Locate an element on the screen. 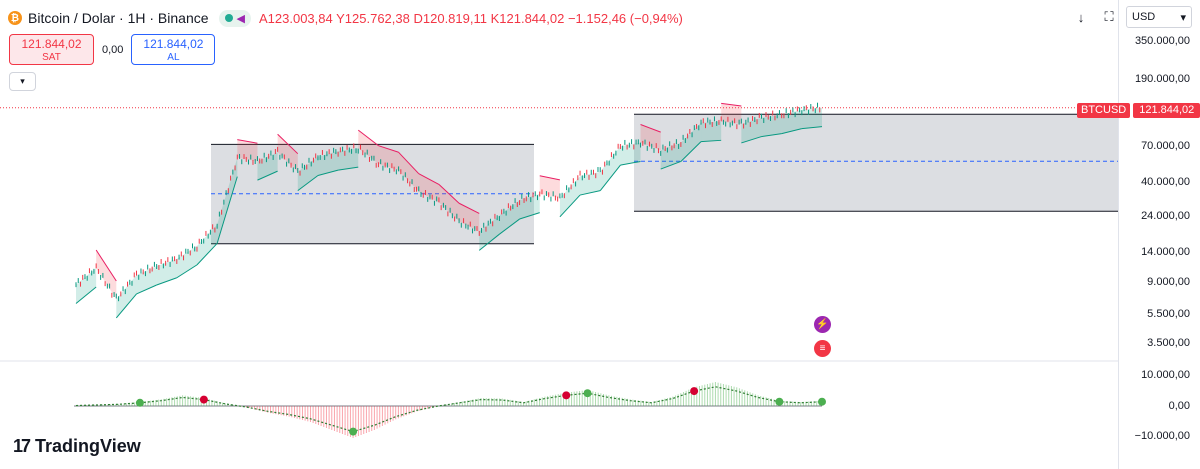 The width and height of the screenshot is (1200, 469). tradingview-mark-icon: 17 is located at coordinates (22, 446).